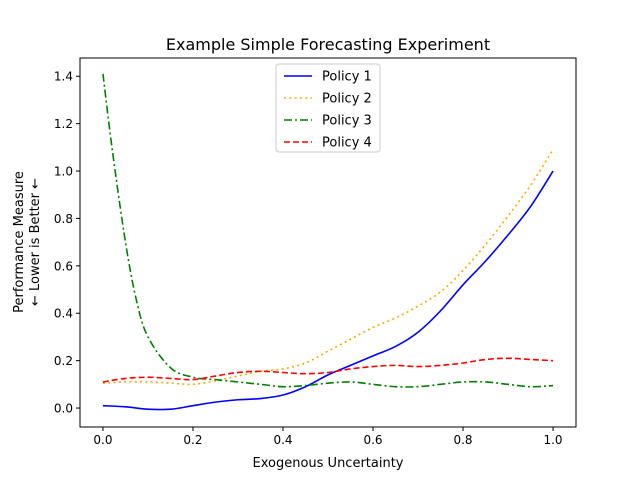  Describe the element at coordinates (102, 440) in the screenshot. I see `x-tick-label: 0.0` at that location.